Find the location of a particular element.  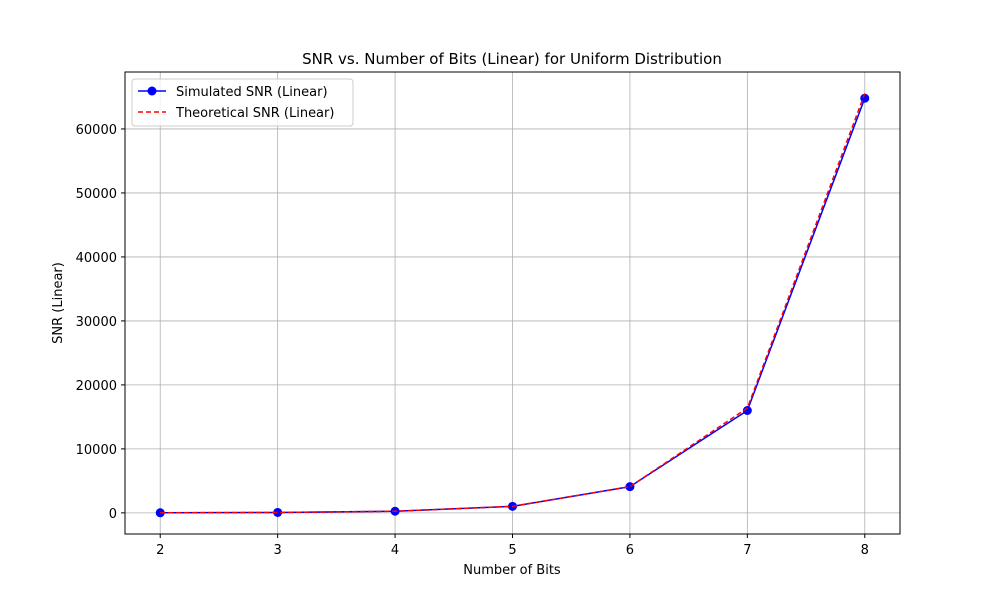

x-tick-label: 5 is located at coordinates (512, 550).